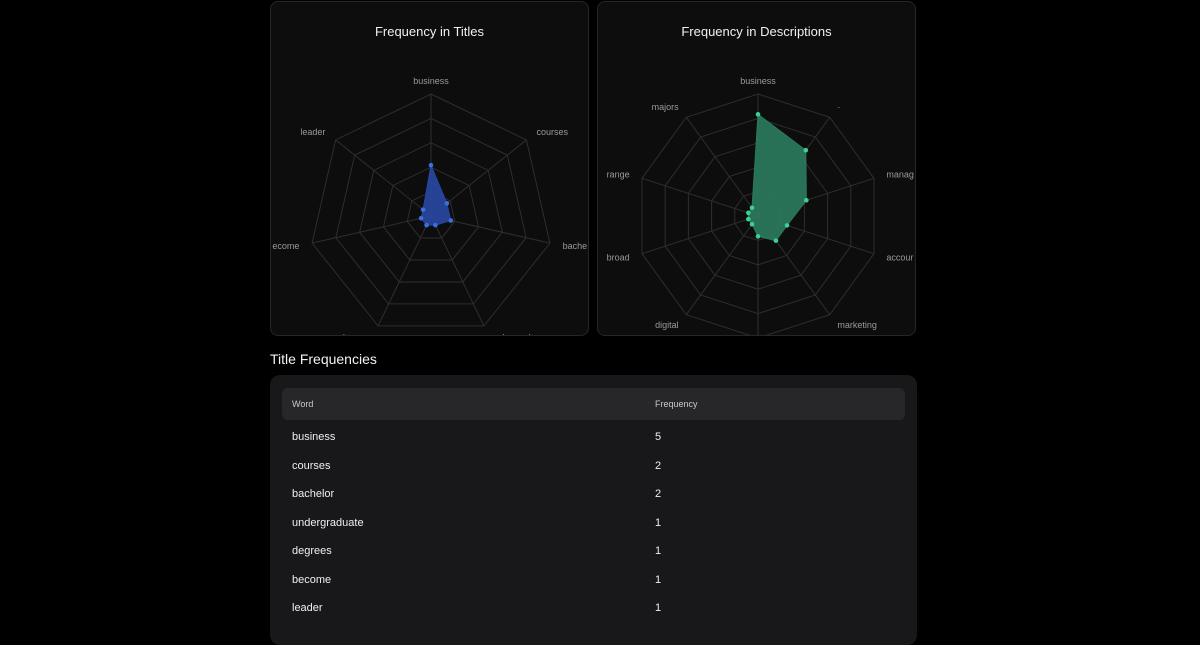 This screenshot has height=645, width=1200. What do you see at coordinates (429, 31) in the screenshot?
I see `chart-title: Frequency in Titles` at bounding box center [429, 31].